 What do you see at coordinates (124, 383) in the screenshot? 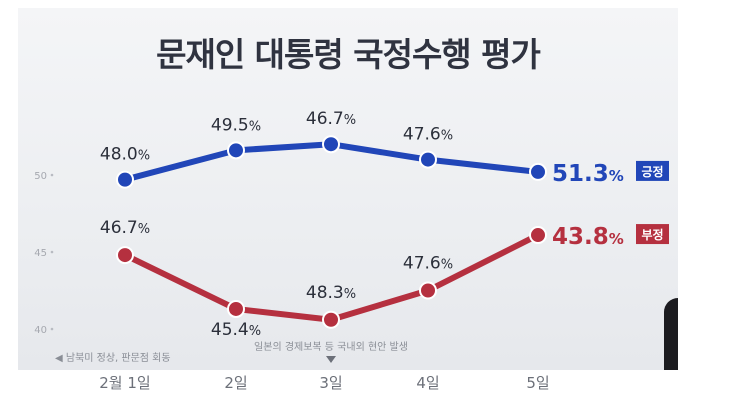
I see `x-tick-label: 2월 1일` at bounding box center [124, 383].